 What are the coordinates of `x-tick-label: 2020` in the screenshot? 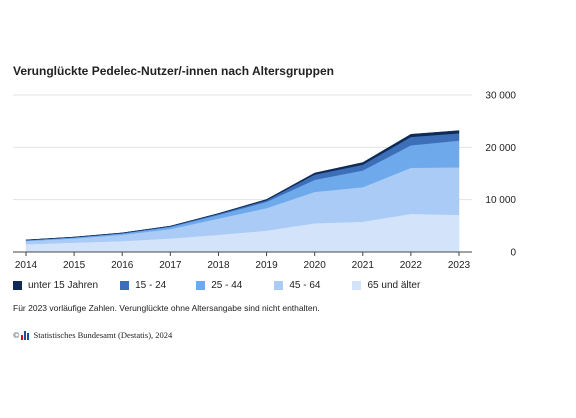 It's located at (315, 265).